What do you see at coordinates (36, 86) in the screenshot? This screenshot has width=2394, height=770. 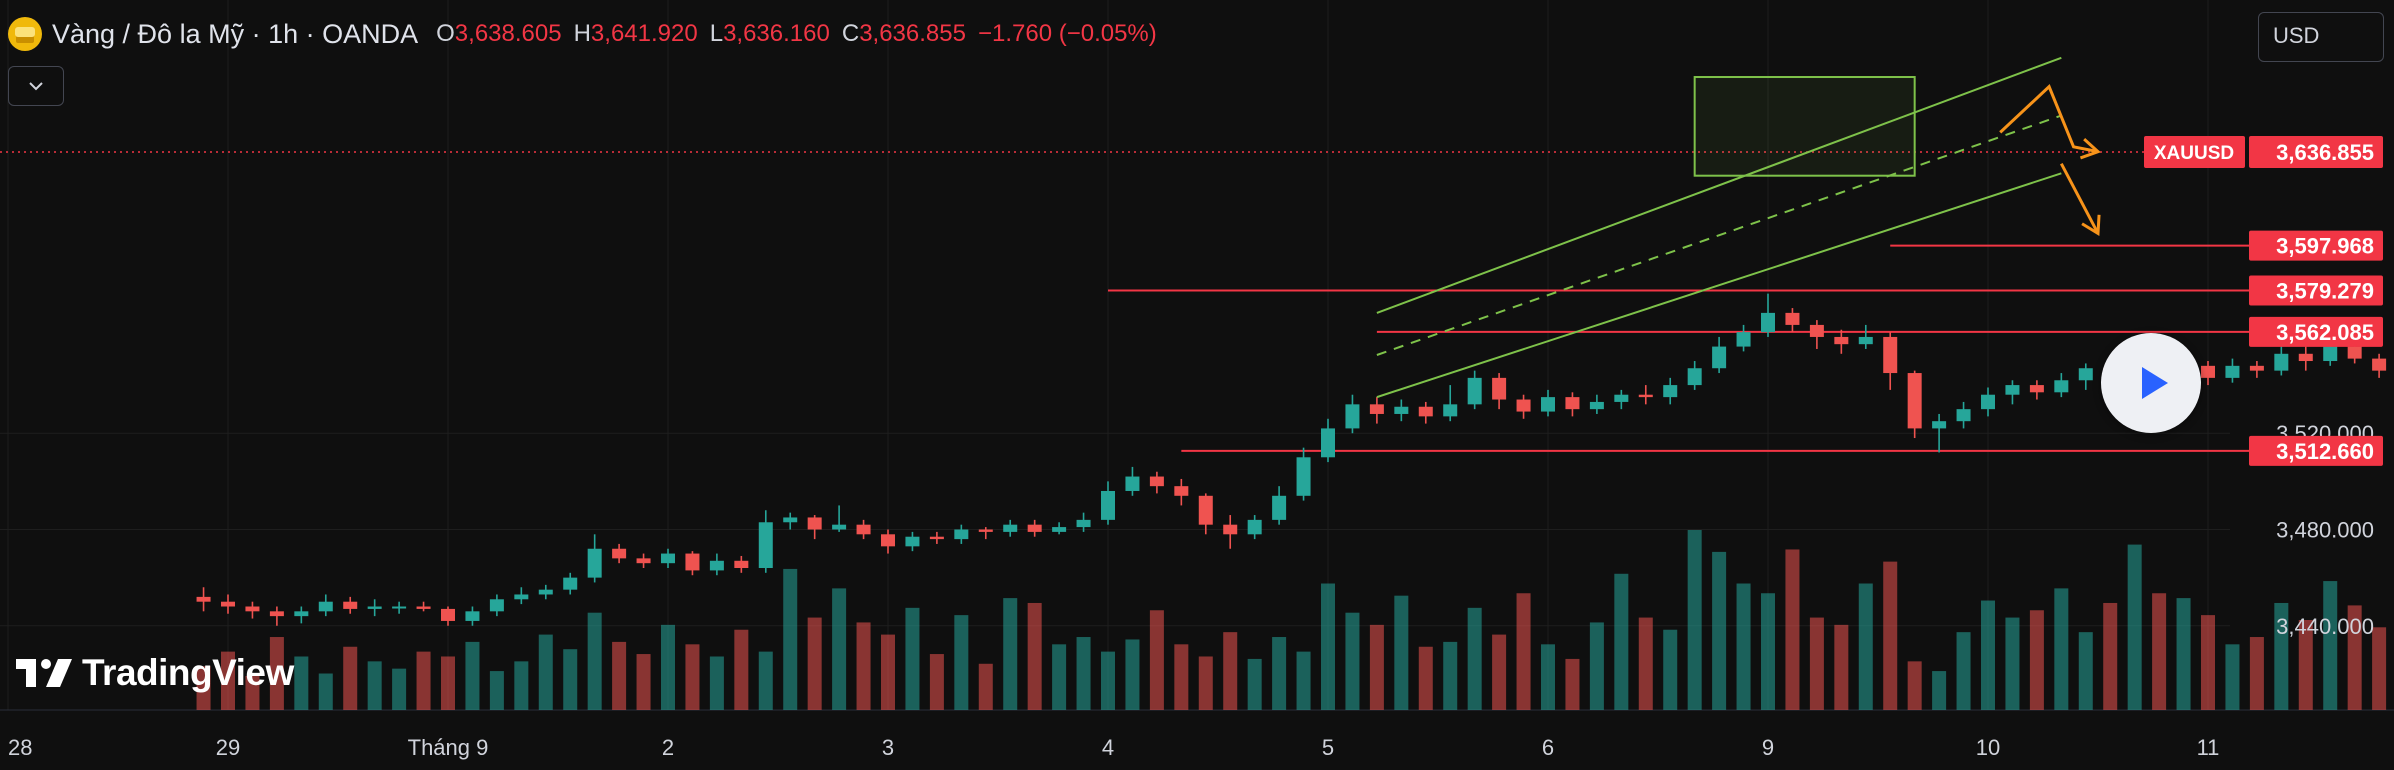 I see `collapse-legend-button` at bounding box center [36, 86].